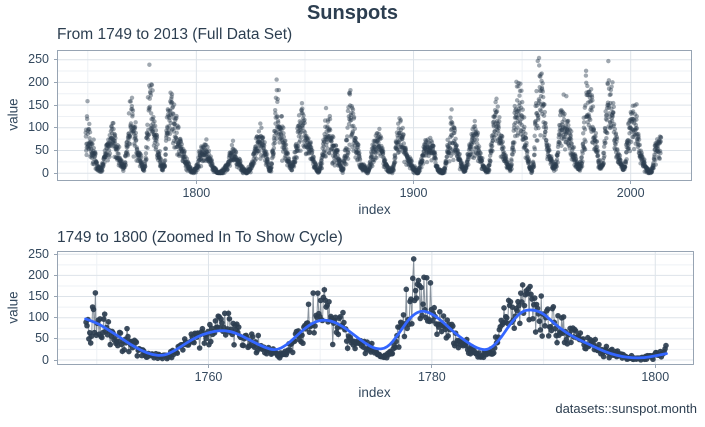  Describe the element at coordinates (352, 13) in the screenshot. I see `main-title: Sunspots` at that location.